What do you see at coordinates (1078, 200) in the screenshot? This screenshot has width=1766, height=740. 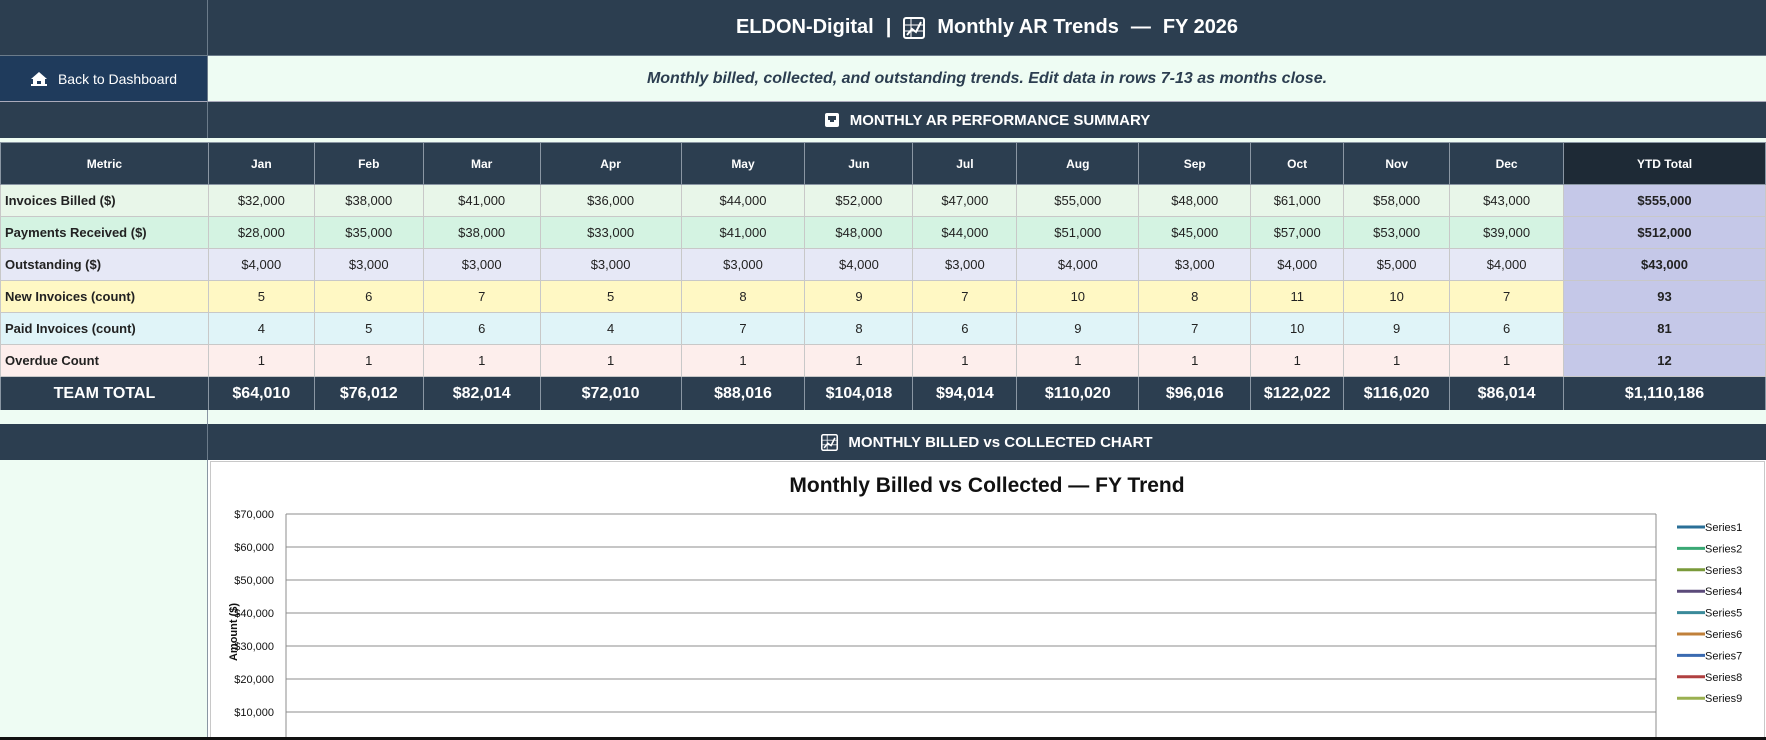 I see `month-value-cell: $55,000` at bounding box center [1078, 200].